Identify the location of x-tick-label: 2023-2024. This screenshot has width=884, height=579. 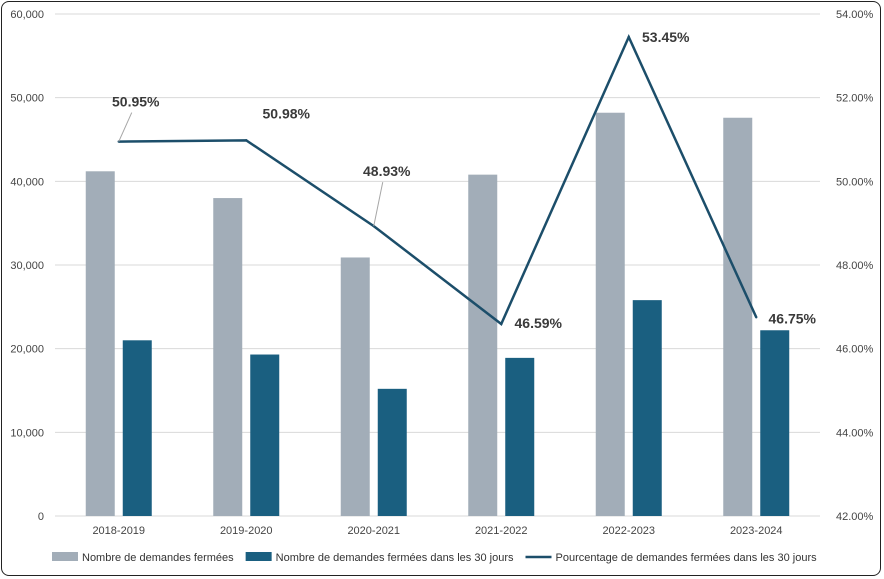
(756, 531).